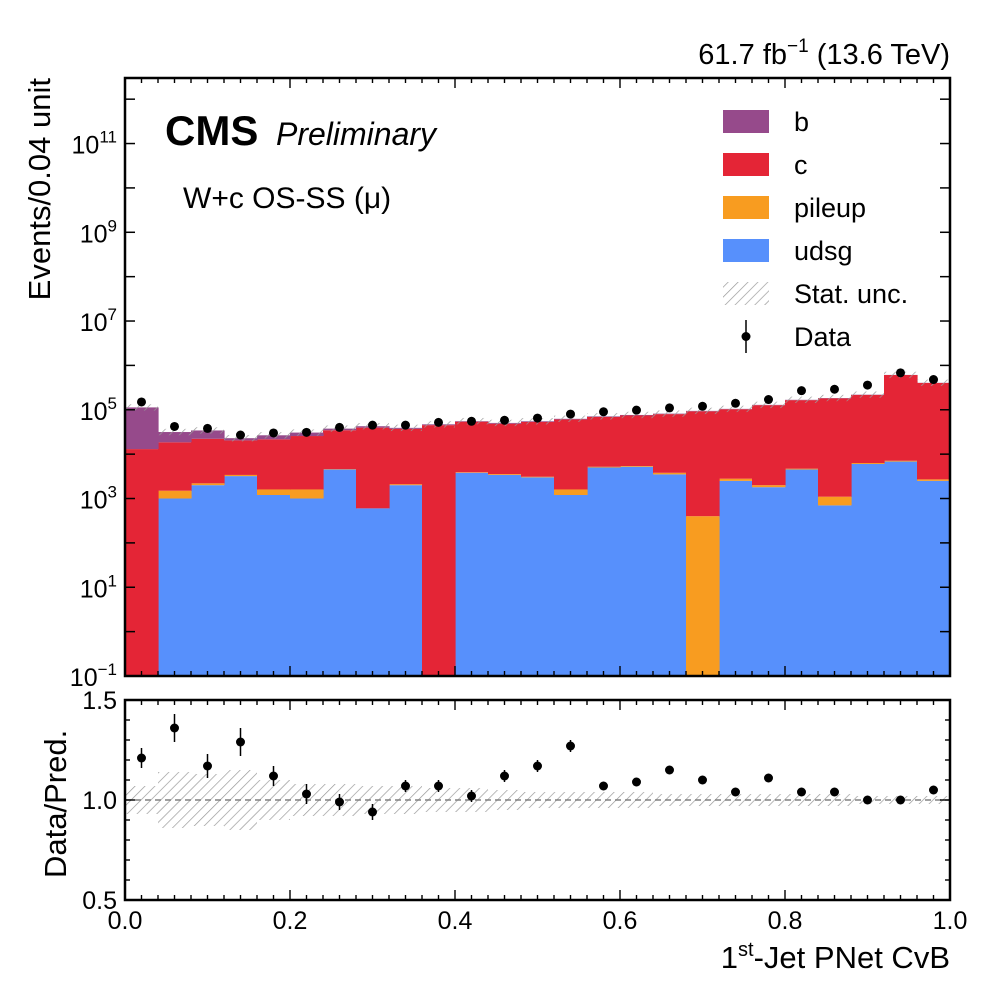 This screenshot has height=1000, width=1000. I want to click on bar-b, so click(142, 428).